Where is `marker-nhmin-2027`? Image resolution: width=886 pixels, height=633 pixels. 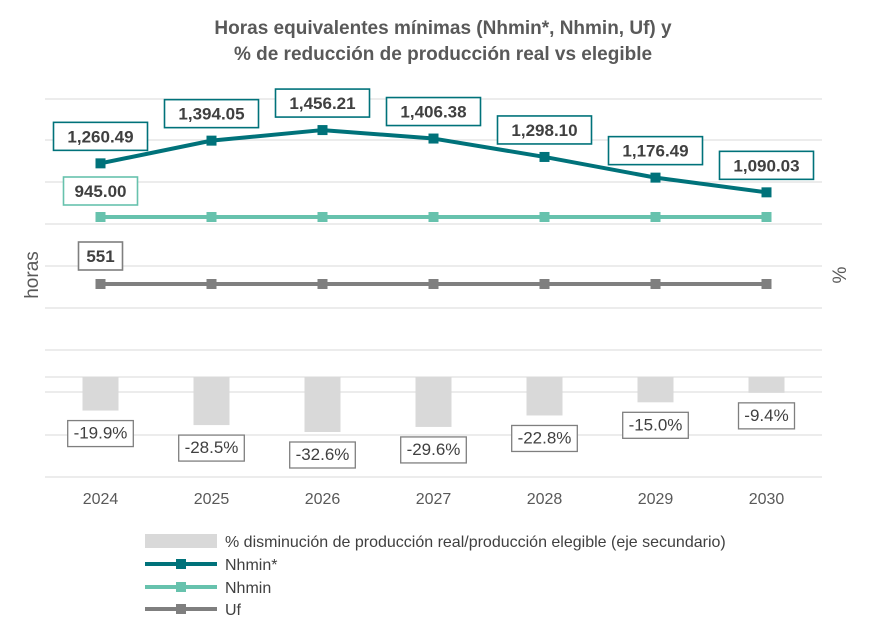 marker-nhmin-2027 is located at coordinates (433, 217).